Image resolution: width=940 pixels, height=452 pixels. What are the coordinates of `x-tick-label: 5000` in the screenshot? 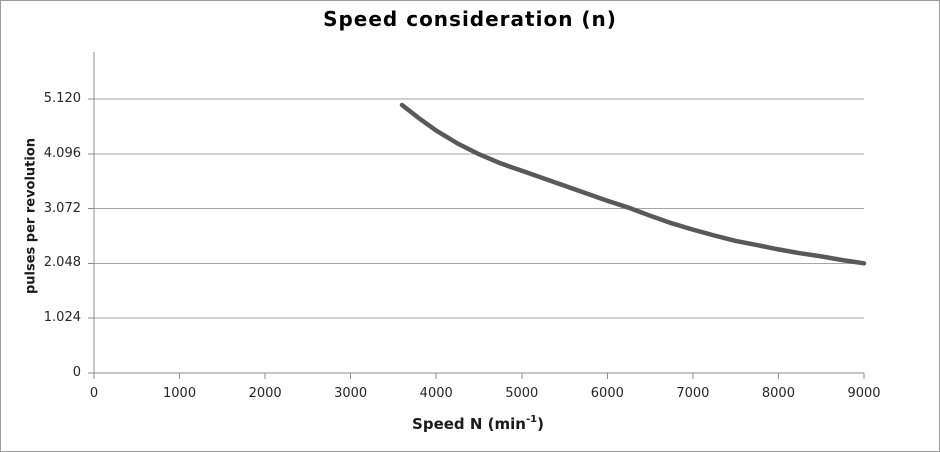 It's located at (522, 393).